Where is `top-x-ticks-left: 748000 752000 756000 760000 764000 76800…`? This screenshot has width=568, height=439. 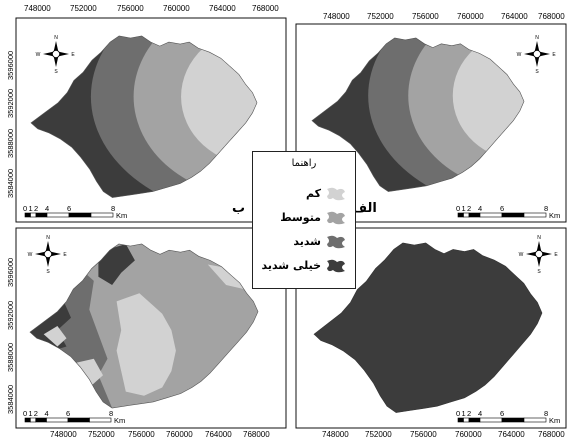 top-x-ticks-left: 748000 752000 756000 760000 764000 76800… is located at coordinates (151, 8).